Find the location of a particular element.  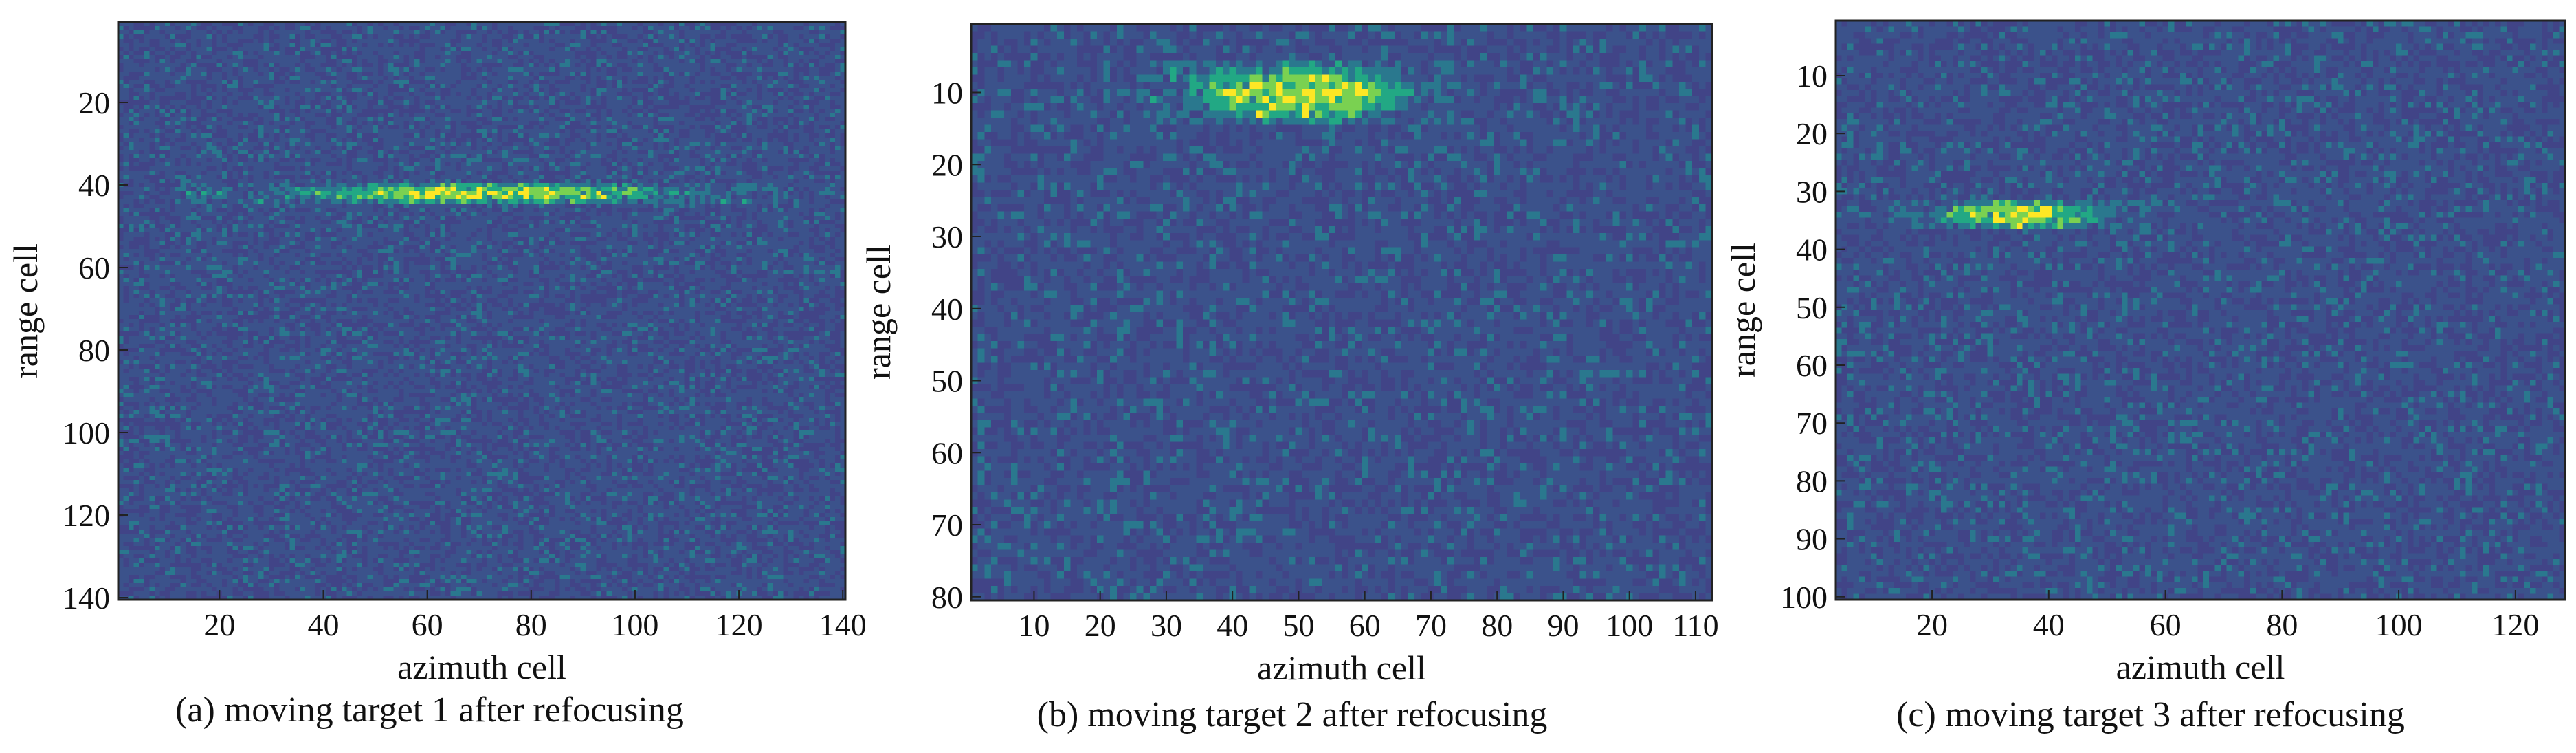

caption-a: (a) moving target 1 after refocusing is located at coordinates (429, 710).